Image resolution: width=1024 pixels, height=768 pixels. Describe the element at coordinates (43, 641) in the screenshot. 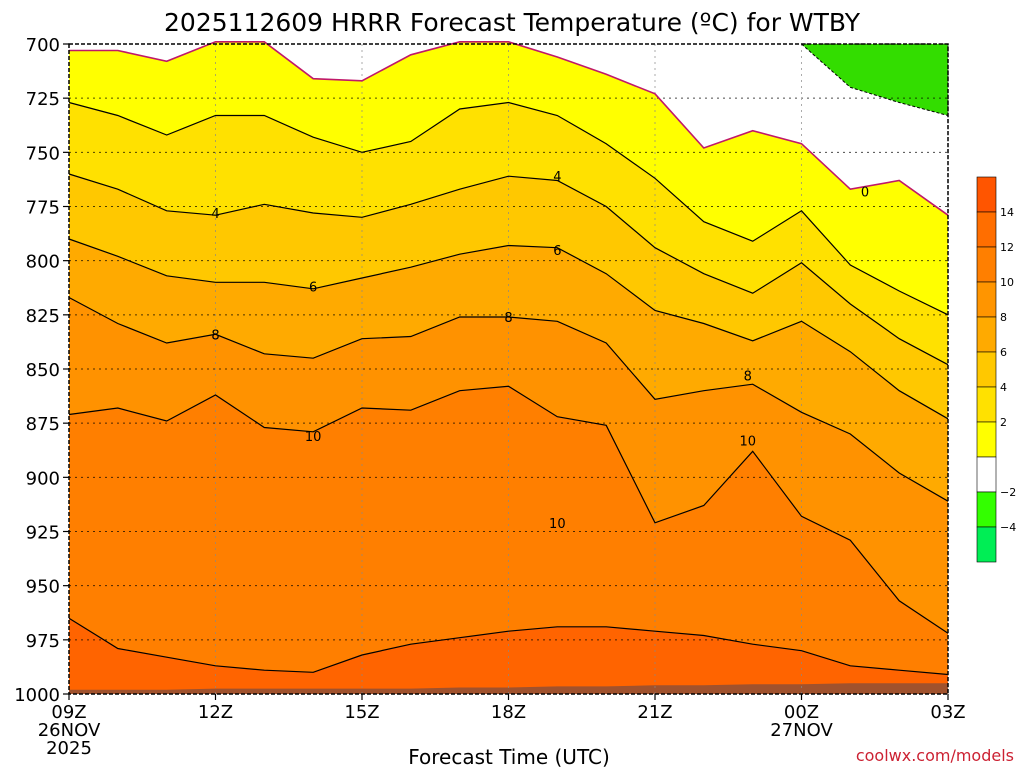

I see `y-tick-label: 975` at that location.